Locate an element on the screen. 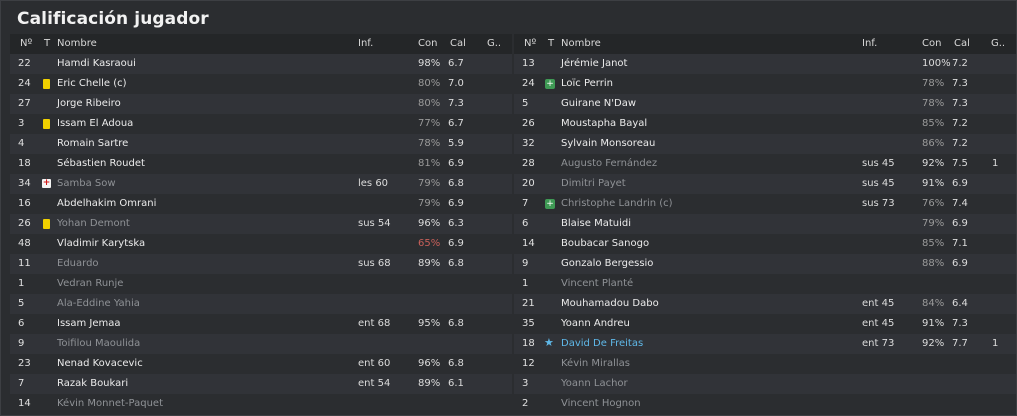  table-row: 9 Toifilou Maoulida is located at coordinates (261, 344).